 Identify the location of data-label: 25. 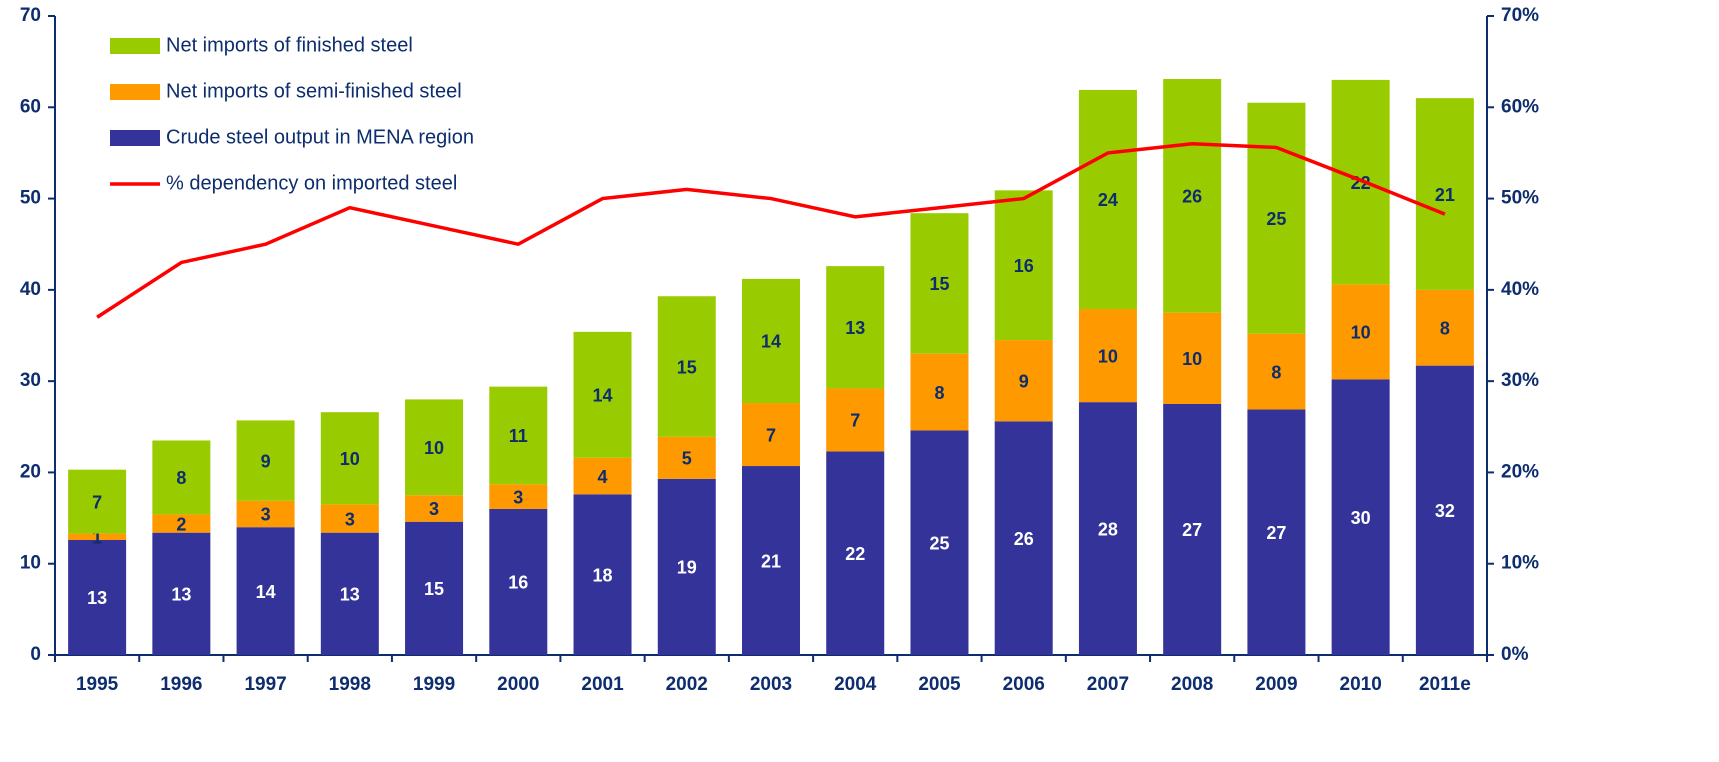
(1276, 219).